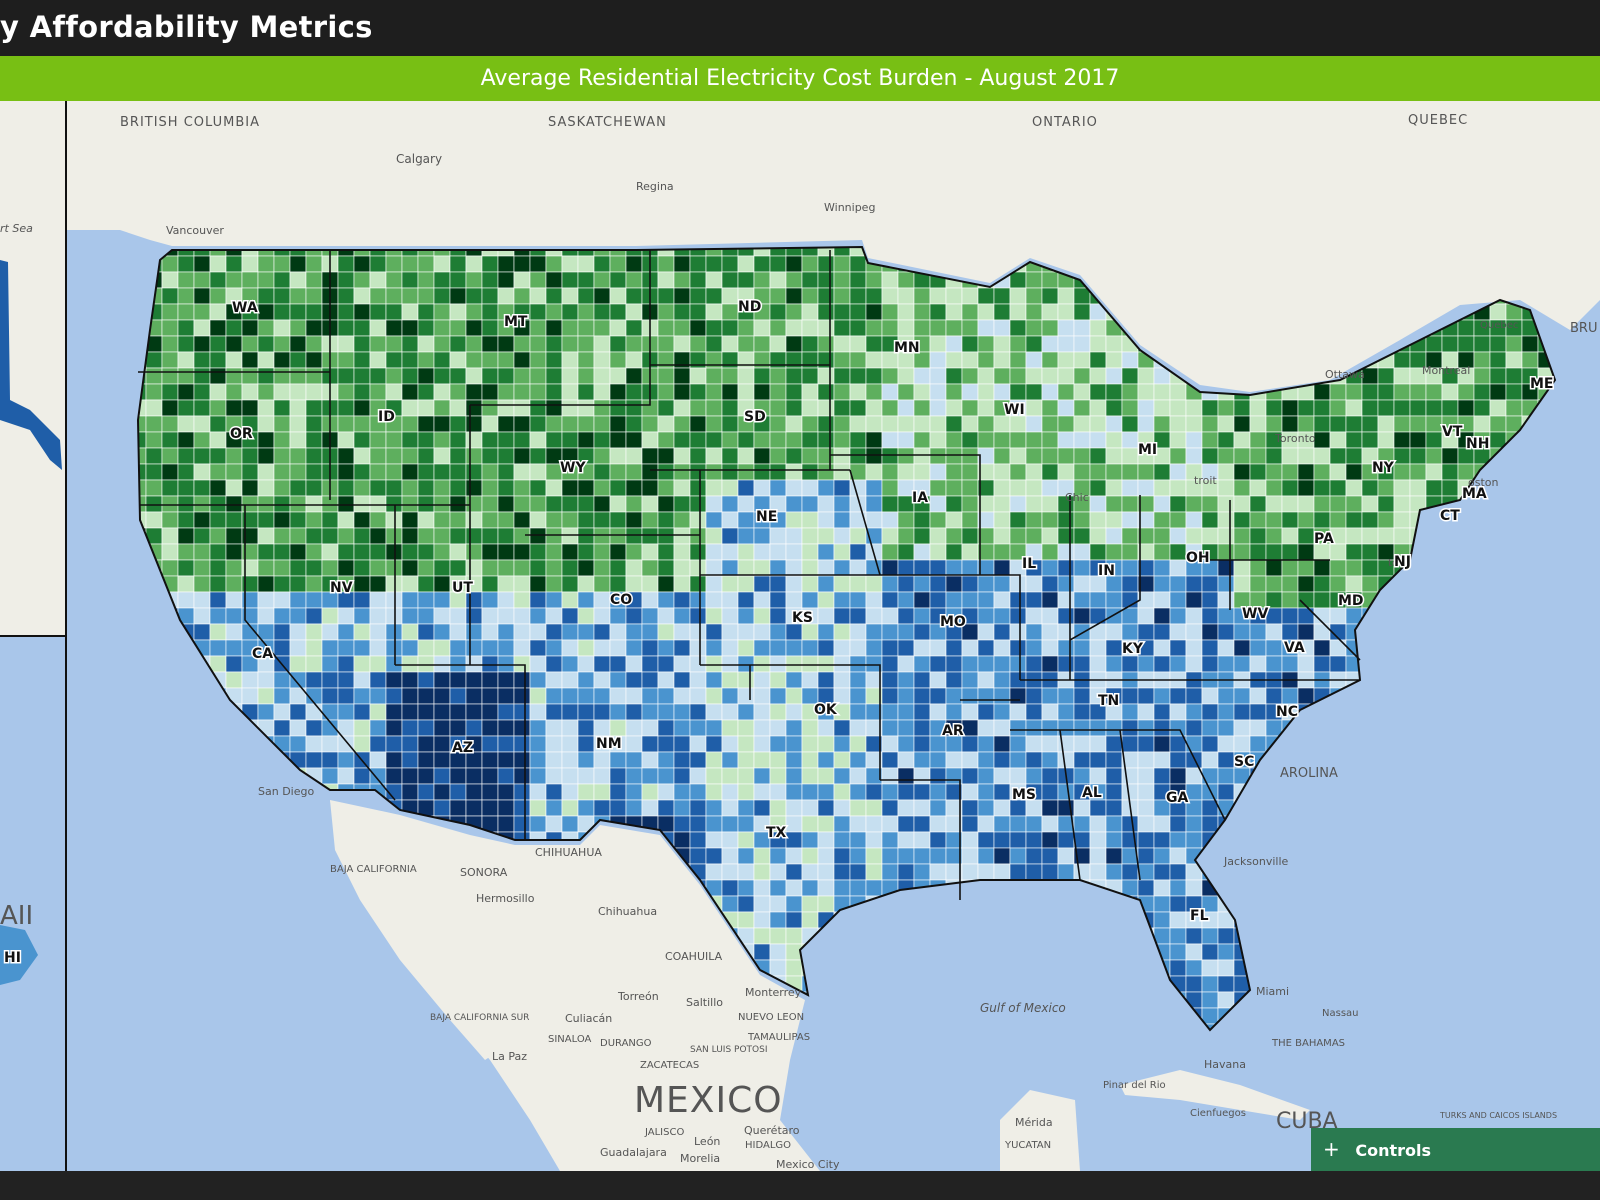 Image resolution: width=1600 pixels, height=1200 pixels. Describe the element at coordinates (1295, 438) in the screenshot. I see `label-toronto: Toronto` at that location.